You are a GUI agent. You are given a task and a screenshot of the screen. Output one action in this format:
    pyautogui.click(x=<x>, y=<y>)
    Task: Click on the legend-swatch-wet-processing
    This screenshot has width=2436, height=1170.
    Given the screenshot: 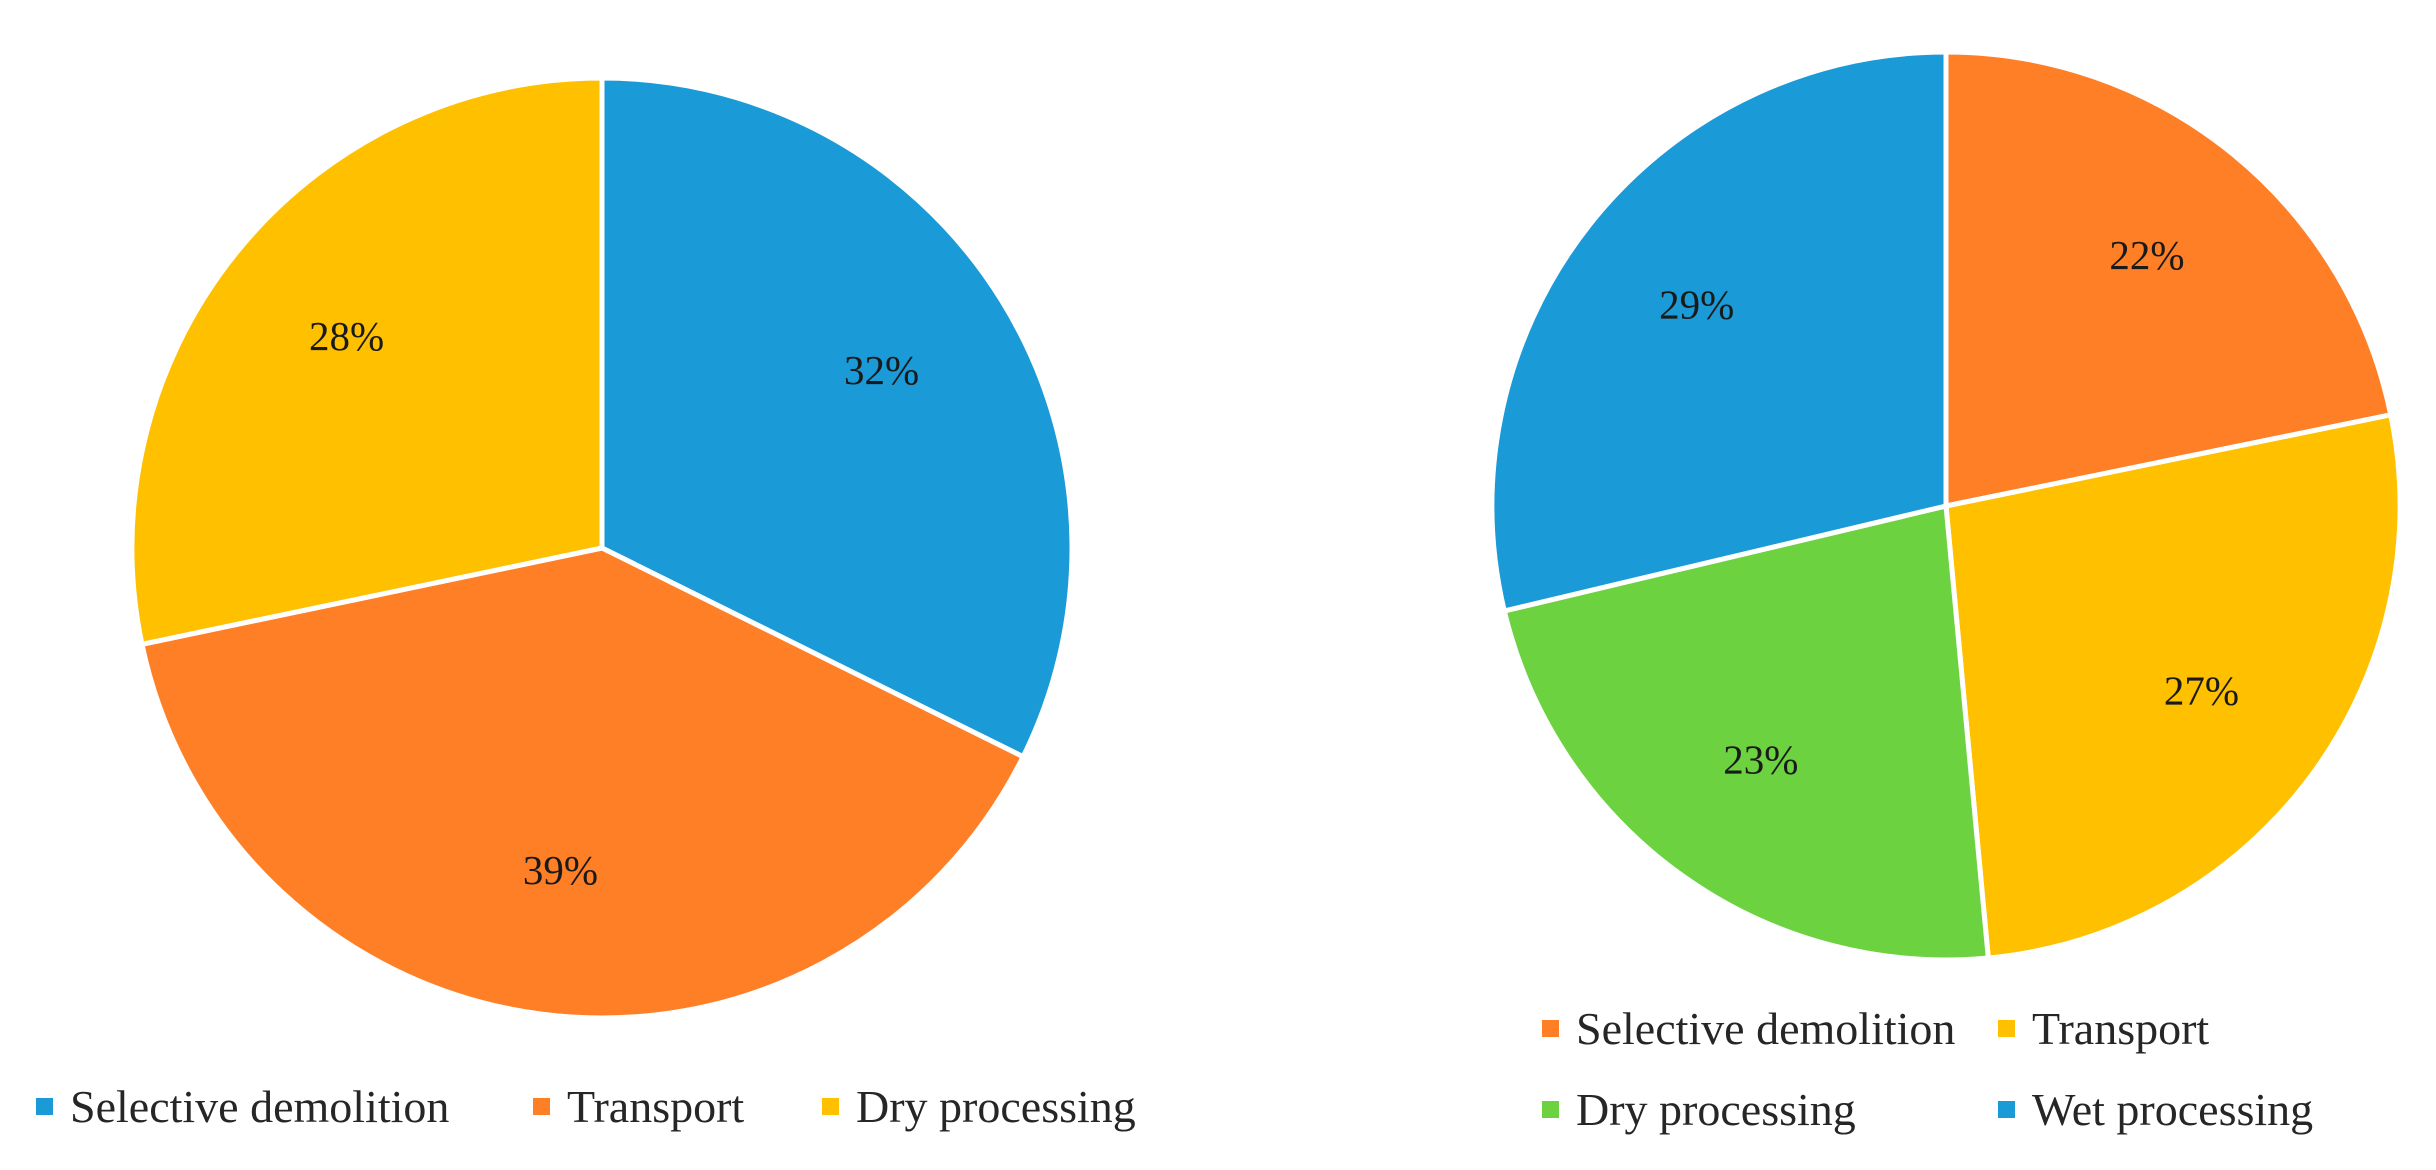 What is the action you would take?
    pyautogui.click(x=2006, y=1109)
    